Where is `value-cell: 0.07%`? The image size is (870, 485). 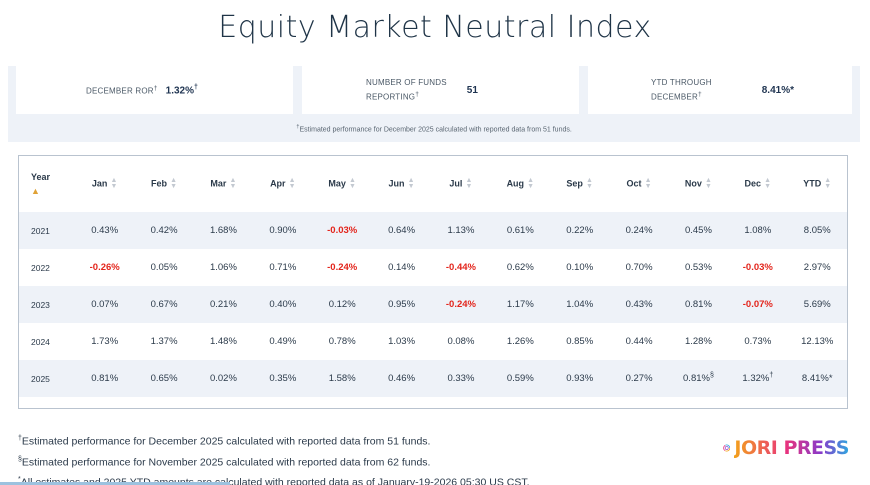
value-cell: 0.07% is located at coordinates (105, 304).